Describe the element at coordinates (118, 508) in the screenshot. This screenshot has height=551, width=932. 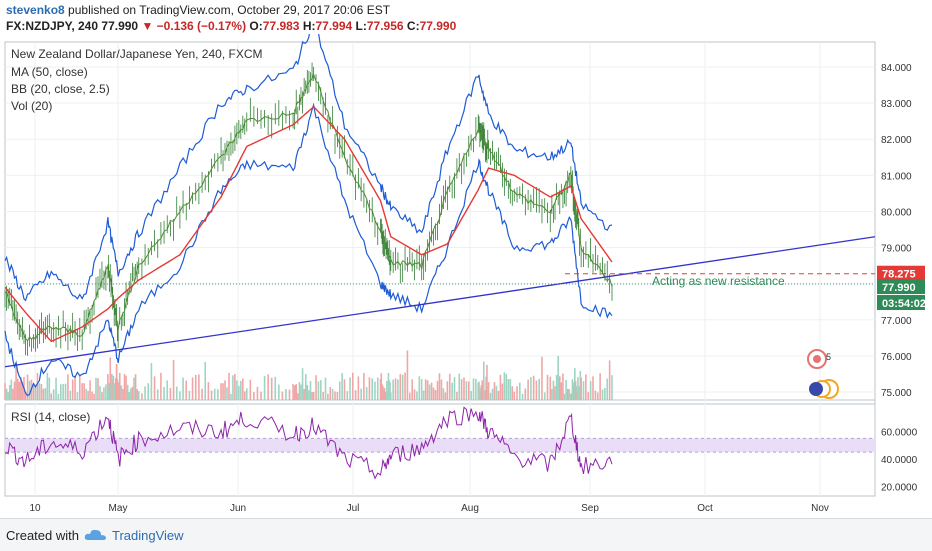
I see `time-tick-label: May` at that location.